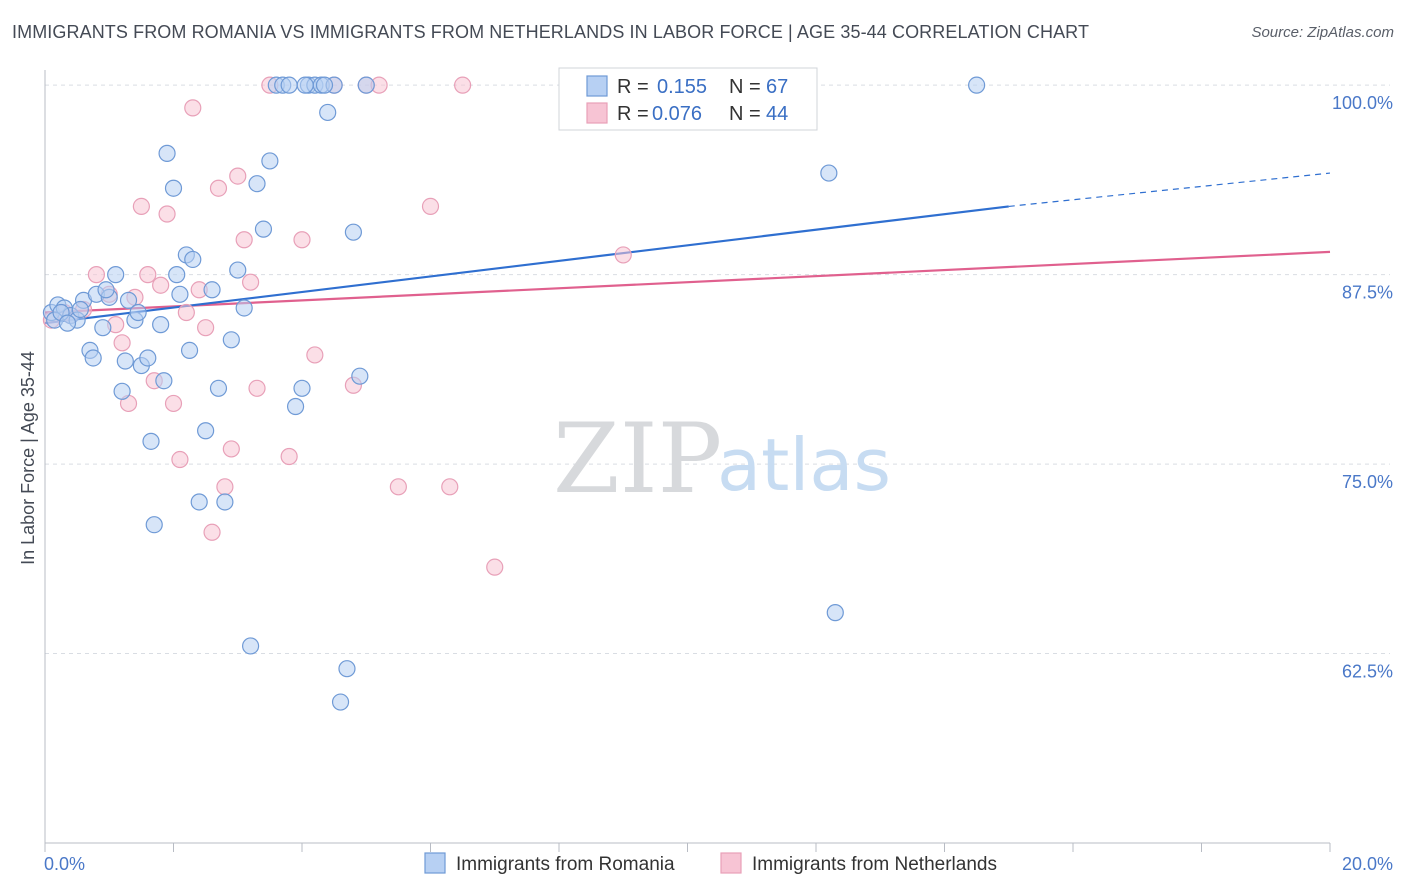 Image resolution: width=1406 pixels, height=892 pixels. Describe the element at coordinates (677, 114) in the screenshot. I see `legend-r-value-netherlands: 0.076` at that location.